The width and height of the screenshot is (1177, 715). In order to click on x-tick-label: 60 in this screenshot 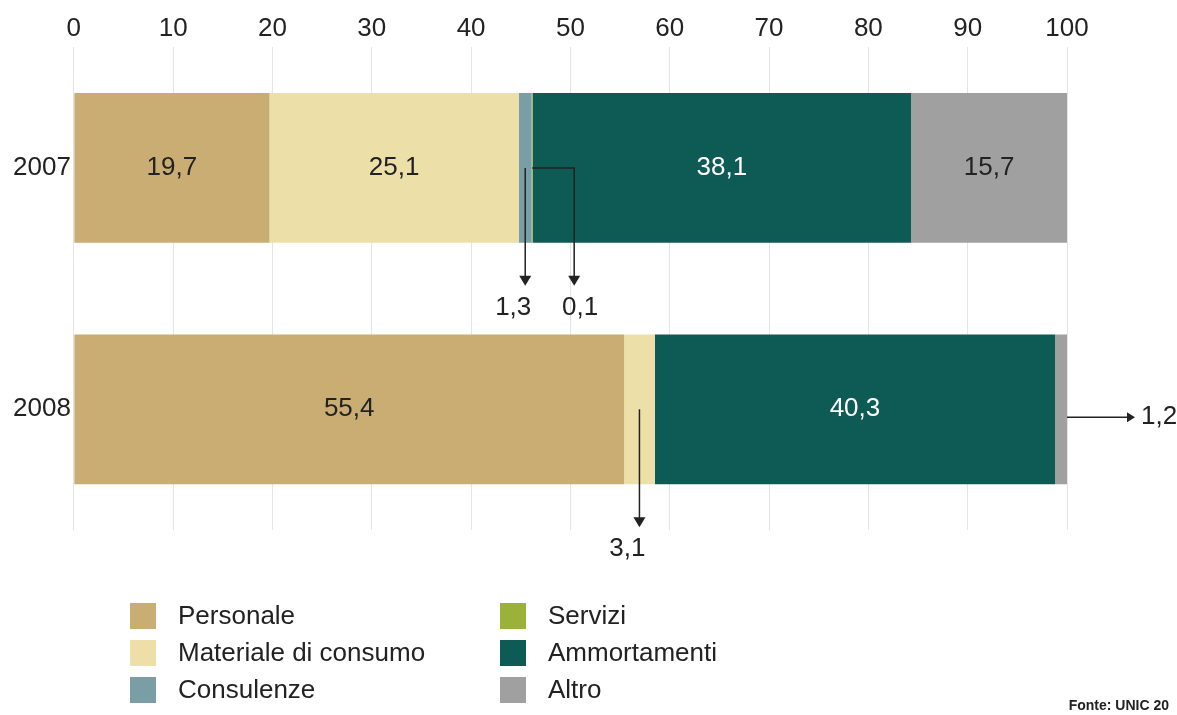, I will do `click(670, 26)`.